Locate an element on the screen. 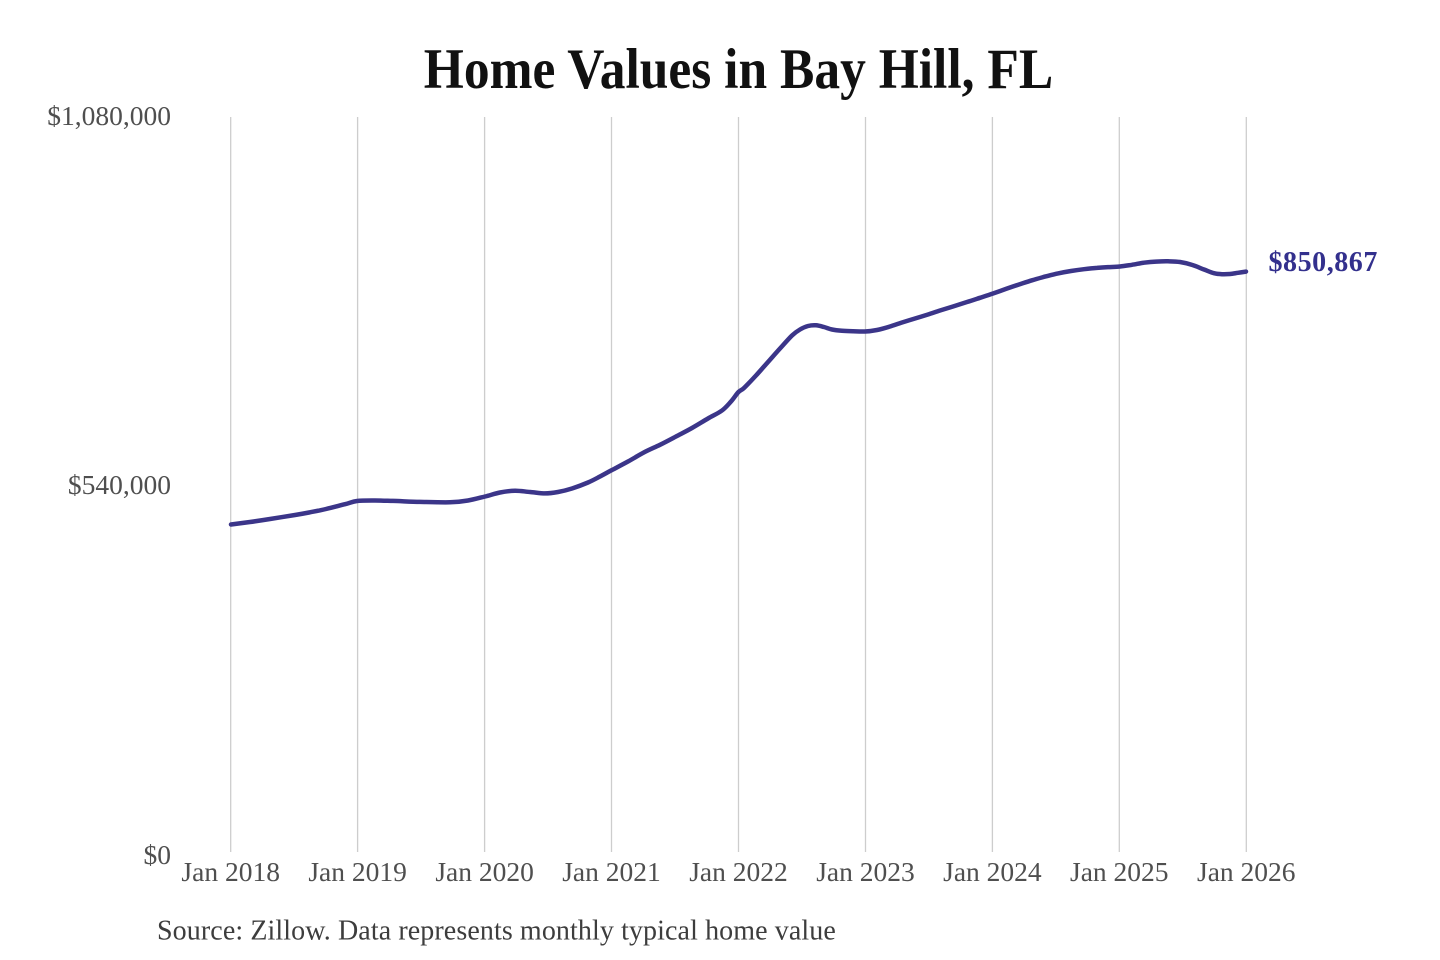 The height and width of the screenshot is (960, 1440). svg-text: Jan 2019 is located at coordinates (357, 871).